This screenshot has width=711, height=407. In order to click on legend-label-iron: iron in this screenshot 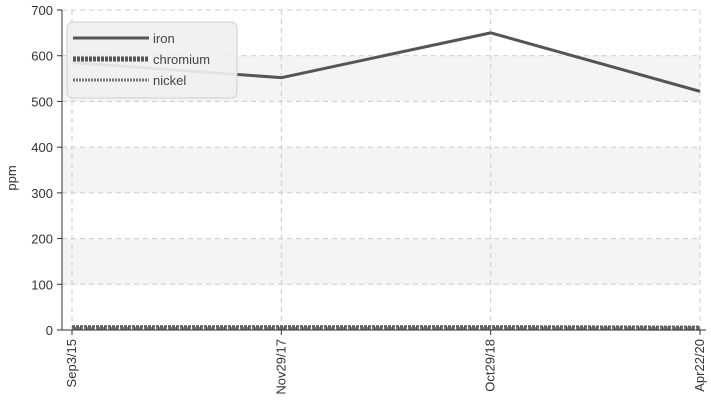, I will do `click(164, 38)`.